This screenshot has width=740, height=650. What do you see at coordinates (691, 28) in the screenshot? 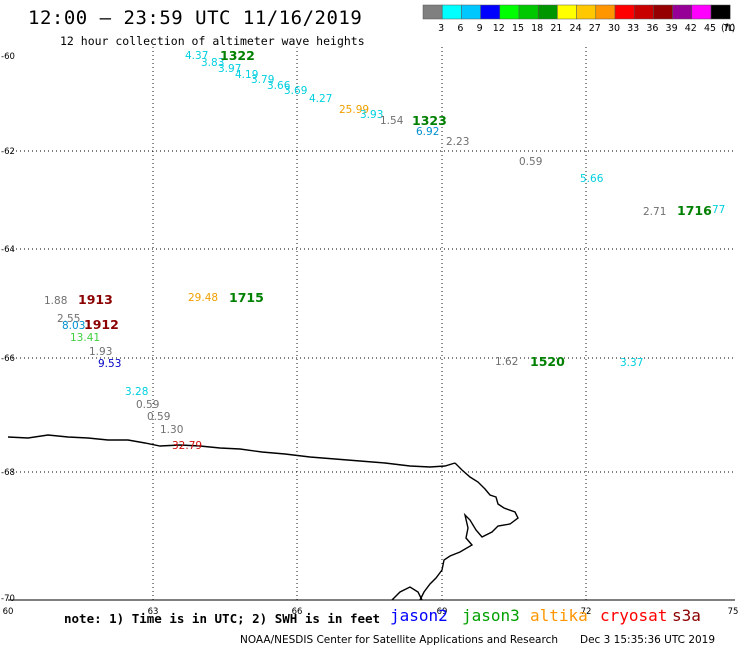
I see `scale-tick-label: 42` at bounding box center [691, 28].